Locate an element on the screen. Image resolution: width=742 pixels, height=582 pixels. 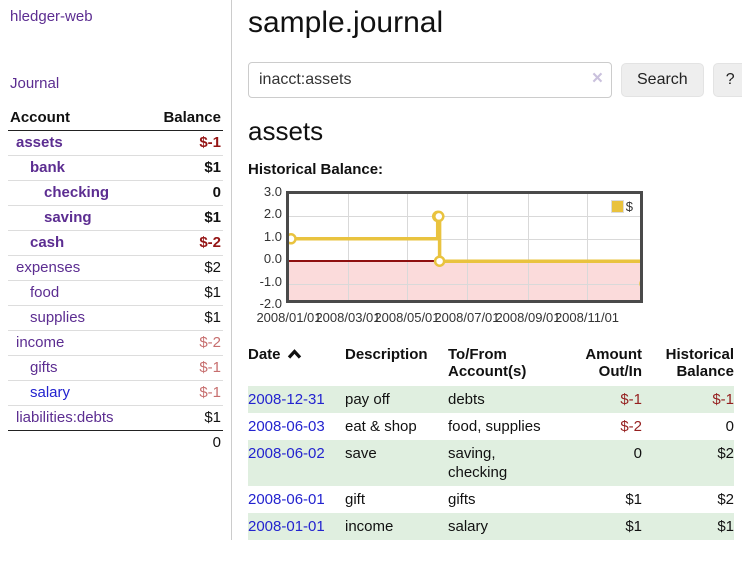
account-link-liabilities-debts: liabilities:debts is located at coordinates (65, 417).